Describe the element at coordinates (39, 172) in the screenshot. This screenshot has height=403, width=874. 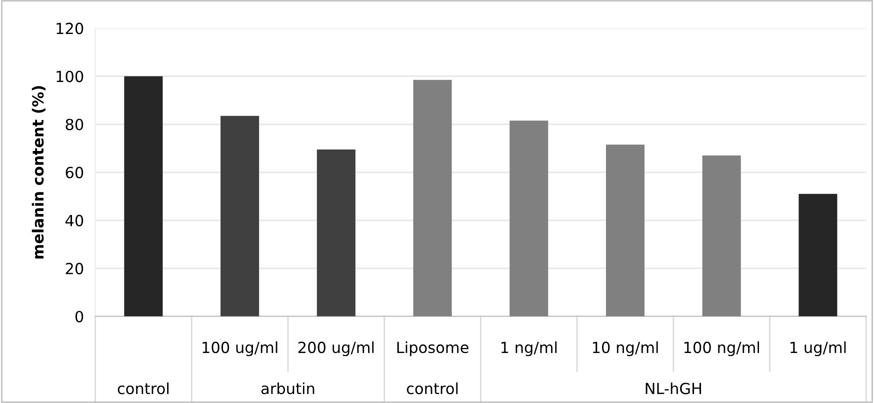
I see `y-axis-title: melanin content (%)` at that location.